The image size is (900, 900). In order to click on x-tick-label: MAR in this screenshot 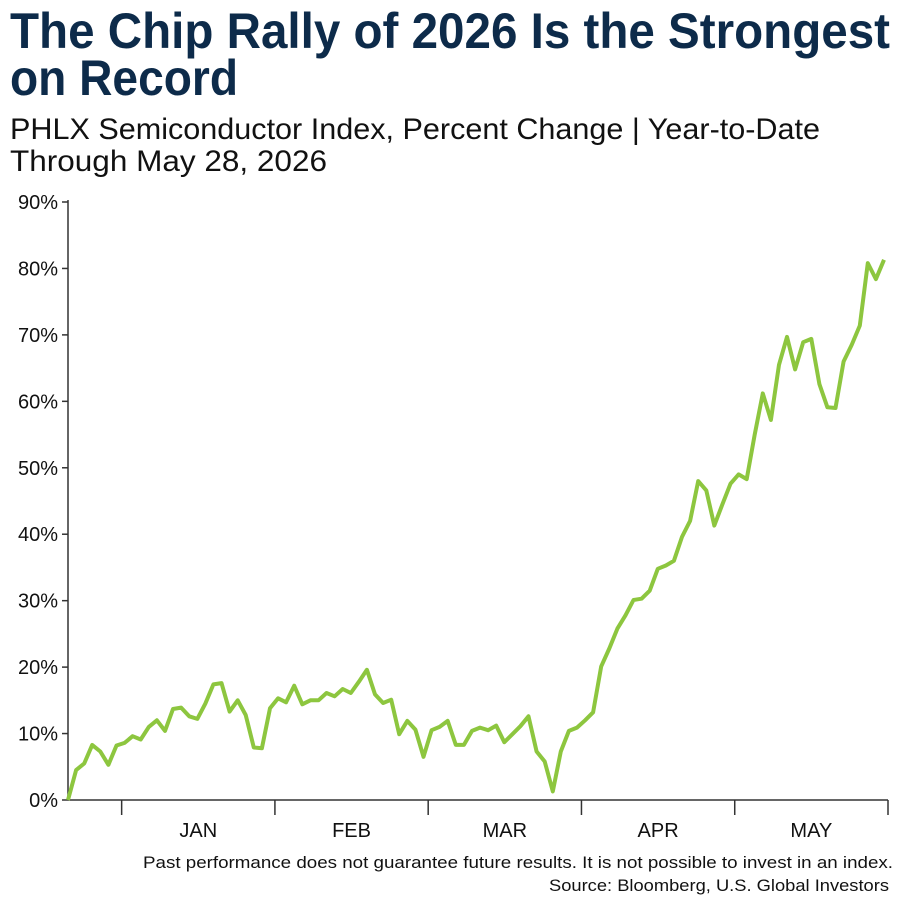, I will do `click(505, 831)`.